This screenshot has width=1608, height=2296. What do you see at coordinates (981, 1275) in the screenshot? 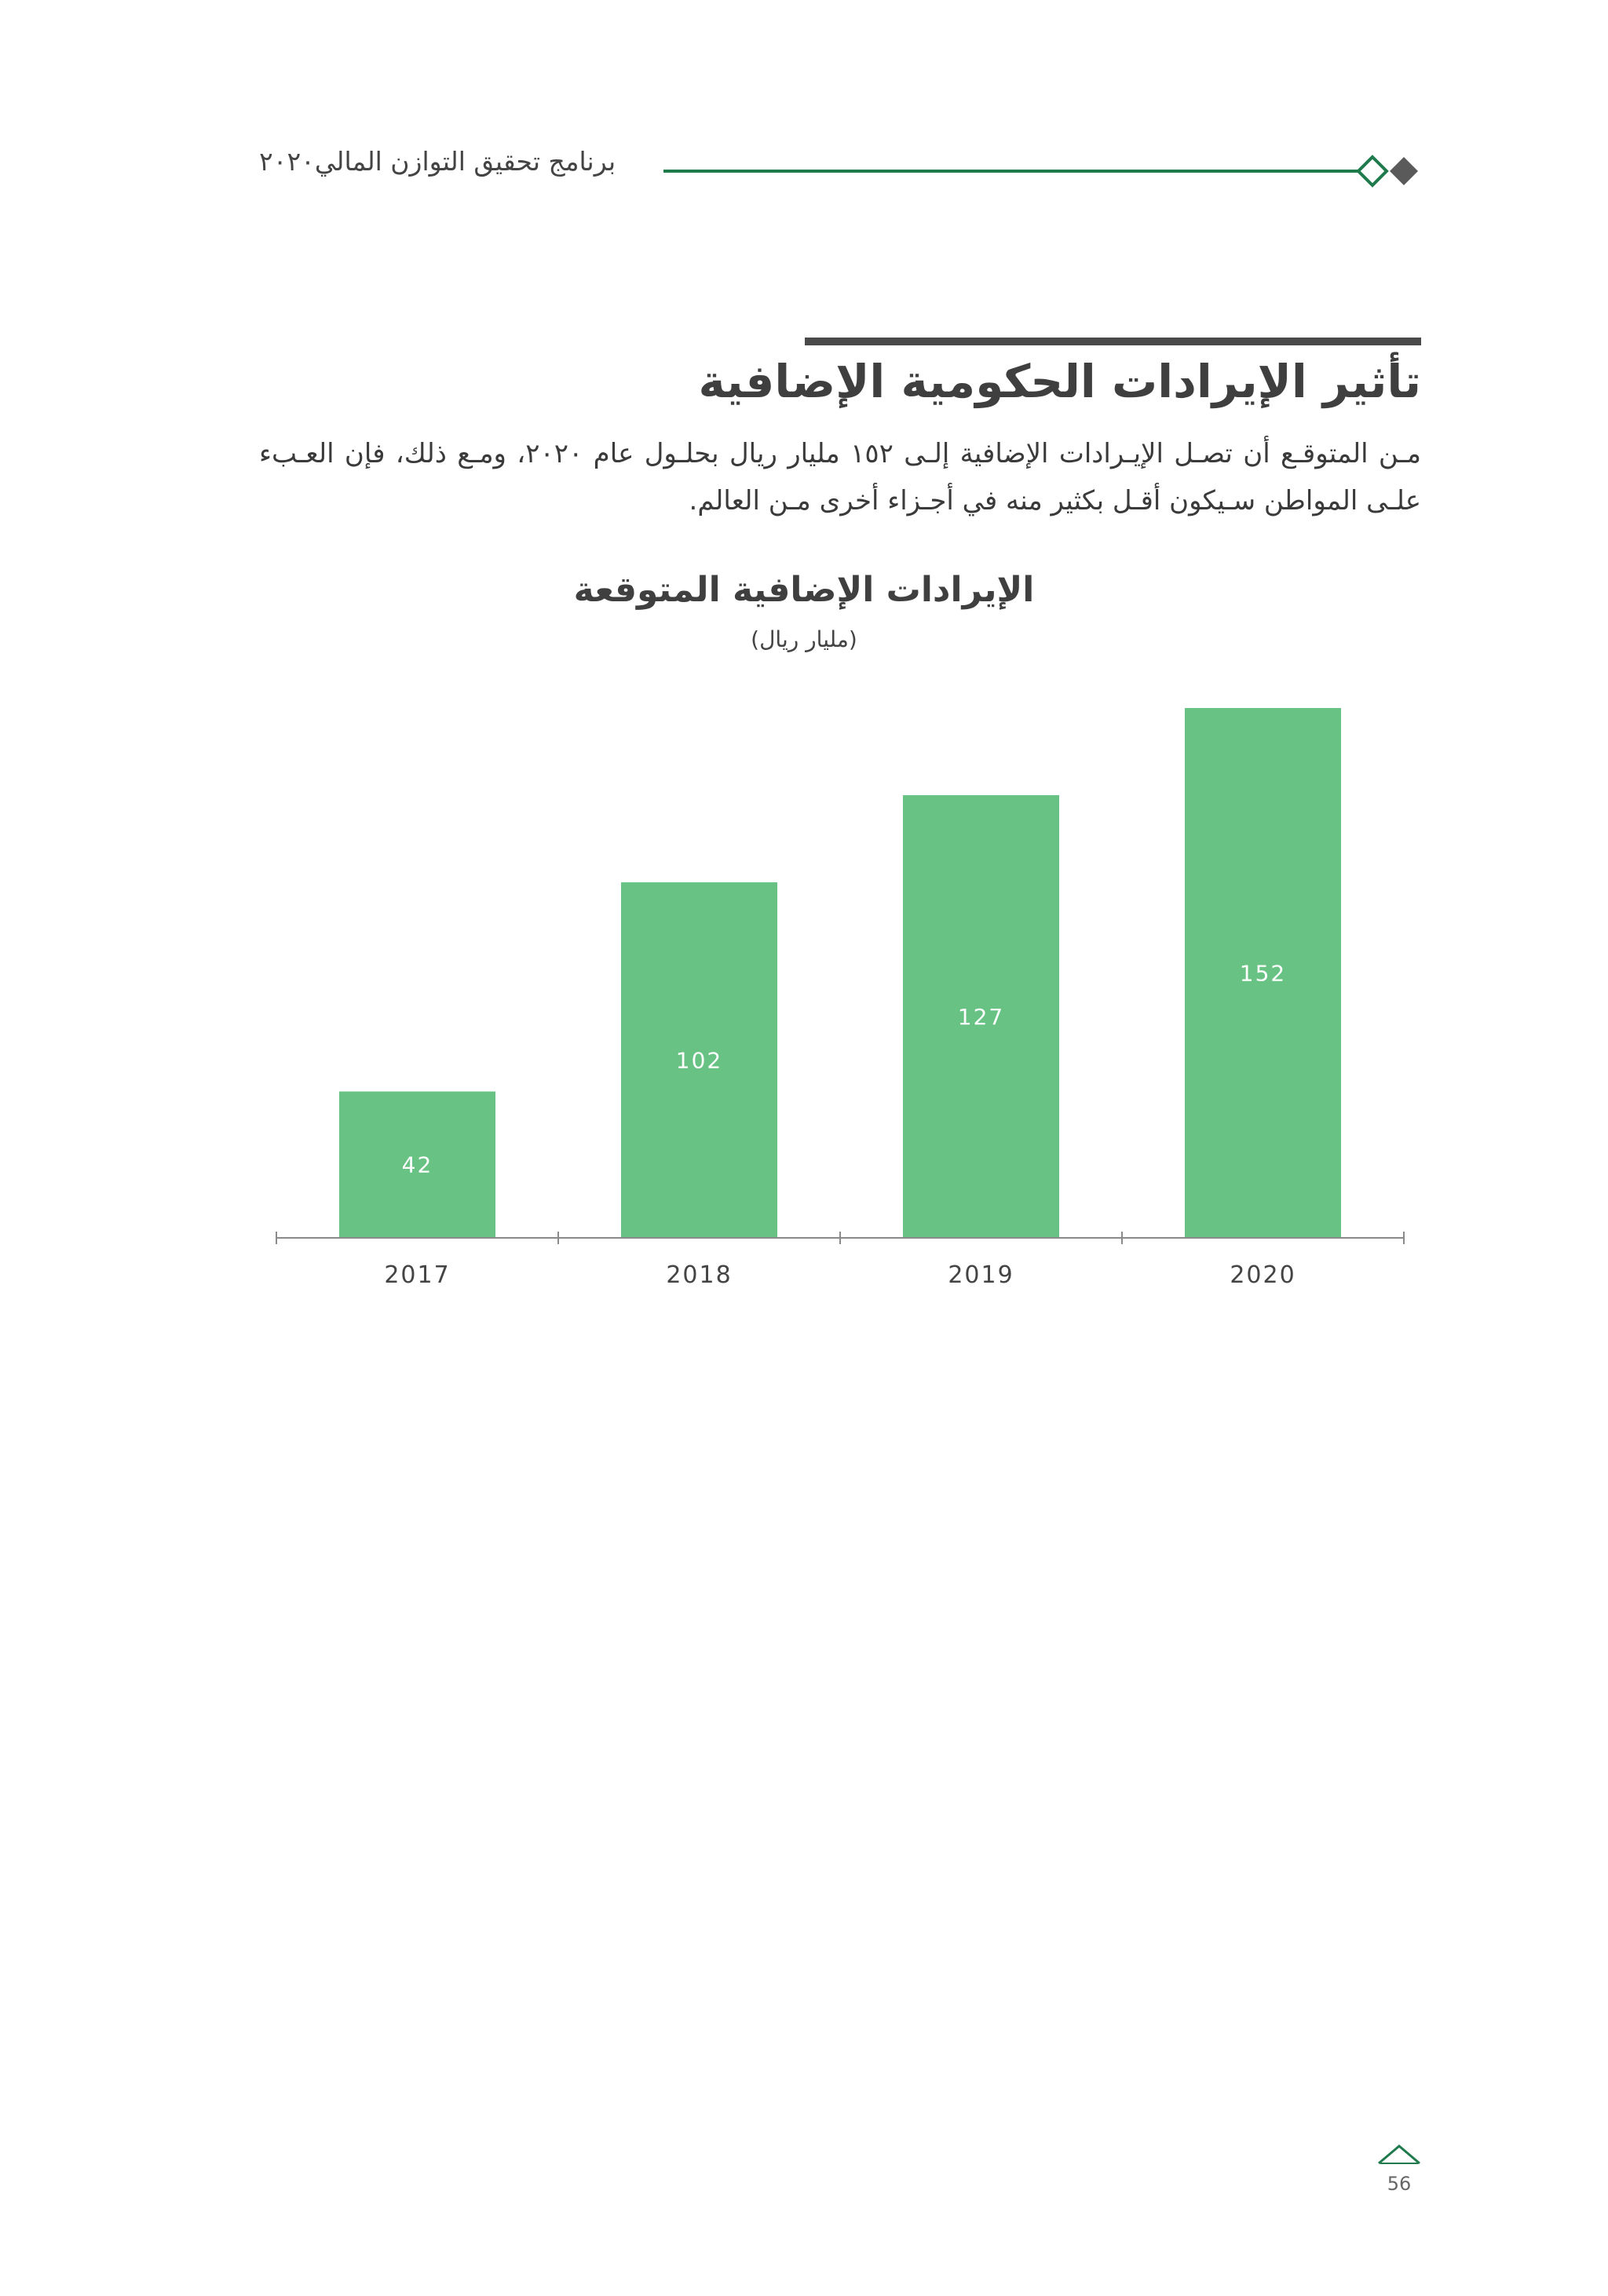
I see `x-tick-label: 2019` at bounding box center [981, 1275].